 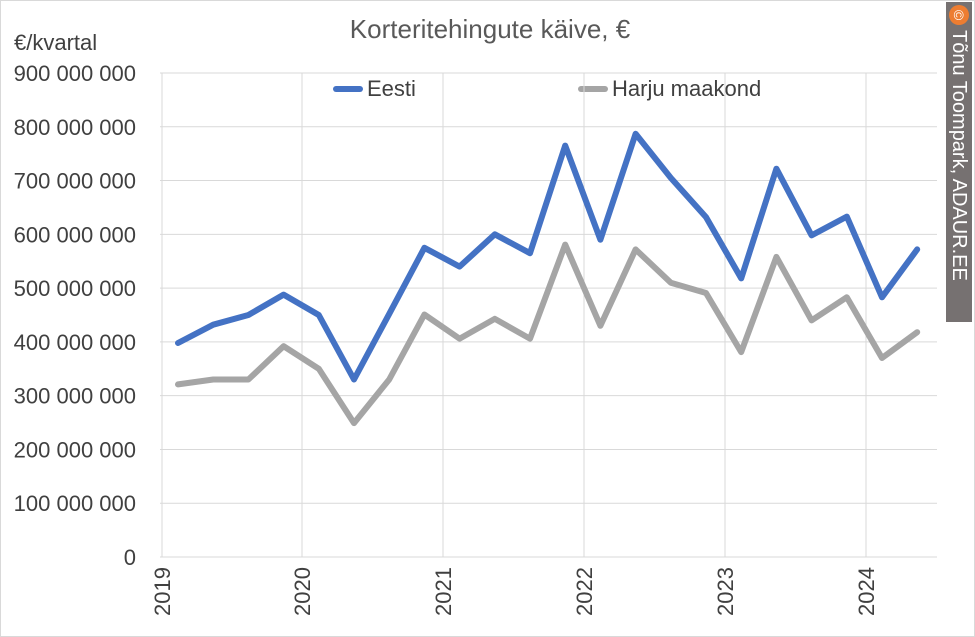 I want to click on legend-item-harju: Harju maakond, so click(x=669, y=89).